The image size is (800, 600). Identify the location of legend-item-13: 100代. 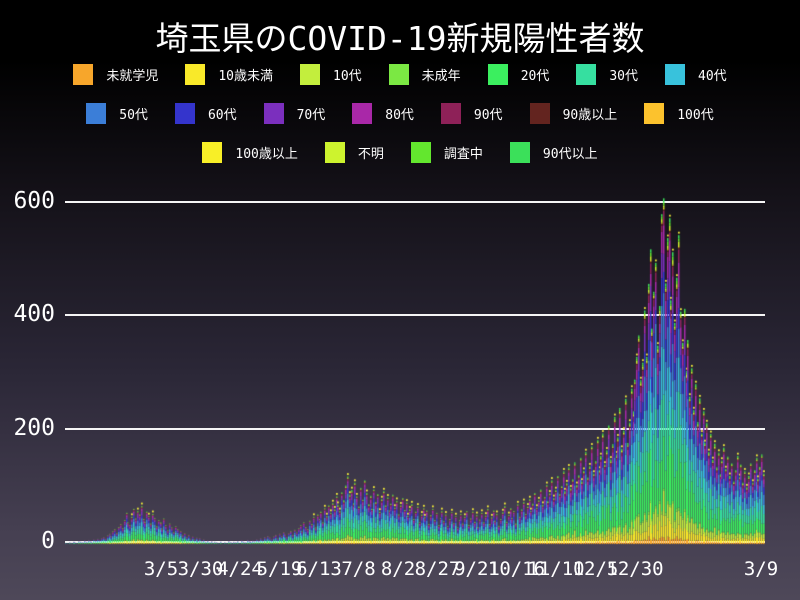
(679, 113).